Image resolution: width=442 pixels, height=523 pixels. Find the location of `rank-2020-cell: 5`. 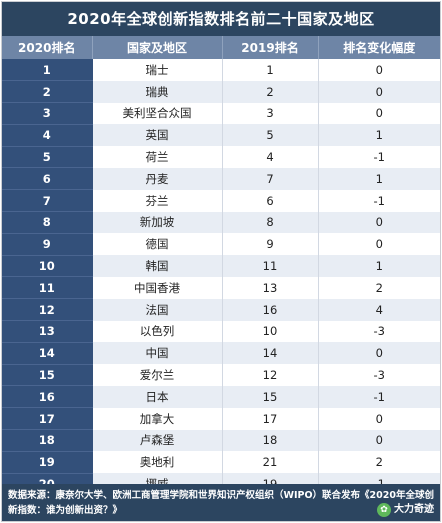

rank-2020-cell: 5 is located at coordinates (47, 157).